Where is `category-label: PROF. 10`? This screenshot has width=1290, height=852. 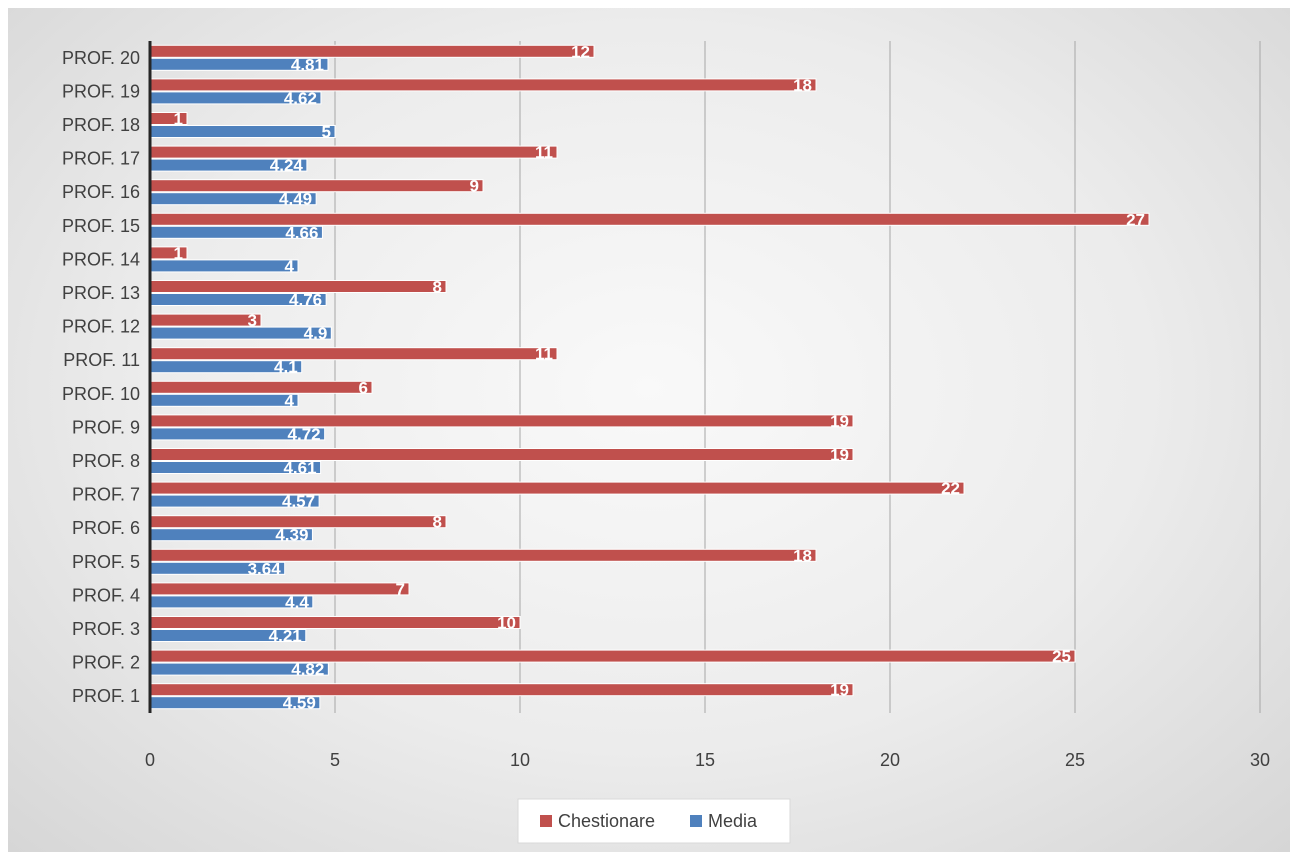 category-label: PROF. 10 is located at coordinates (101, 394).